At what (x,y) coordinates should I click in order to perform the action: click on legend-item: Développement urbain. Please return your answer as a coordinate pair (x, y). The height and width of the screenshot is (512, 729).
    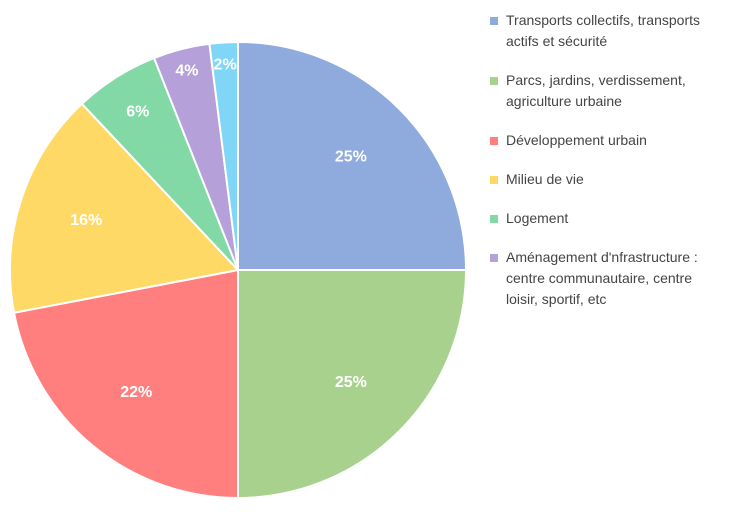
    Looking at the image, I should click on (608, 140).